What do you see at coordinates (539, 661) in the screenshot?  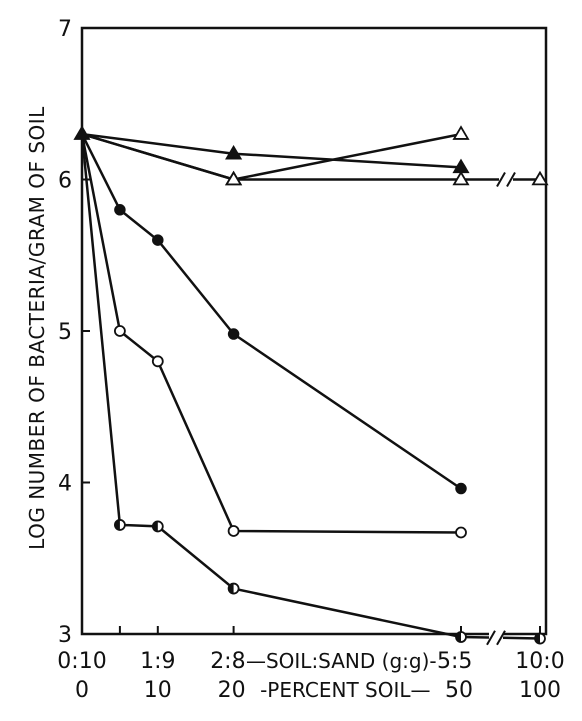 I see `x-tick-label-ratio: 10:0` at bounding box center [539, 661].